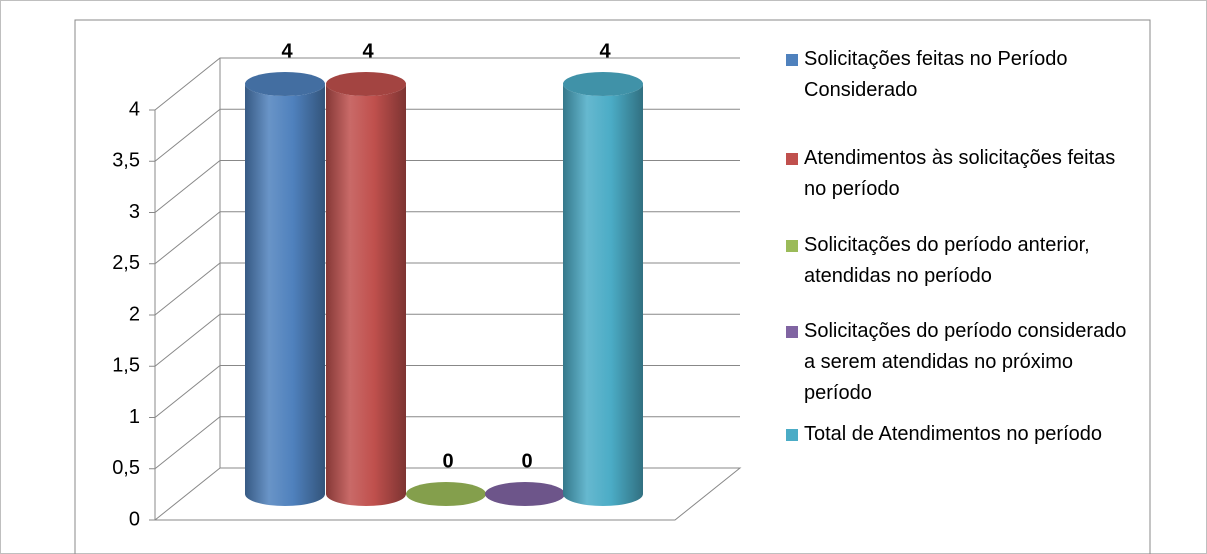 This screenshot has height=554, width=1207. Describe the element at coordinates (134, 417) in the screenshot. I see `y-tick-label: 1` at that location.